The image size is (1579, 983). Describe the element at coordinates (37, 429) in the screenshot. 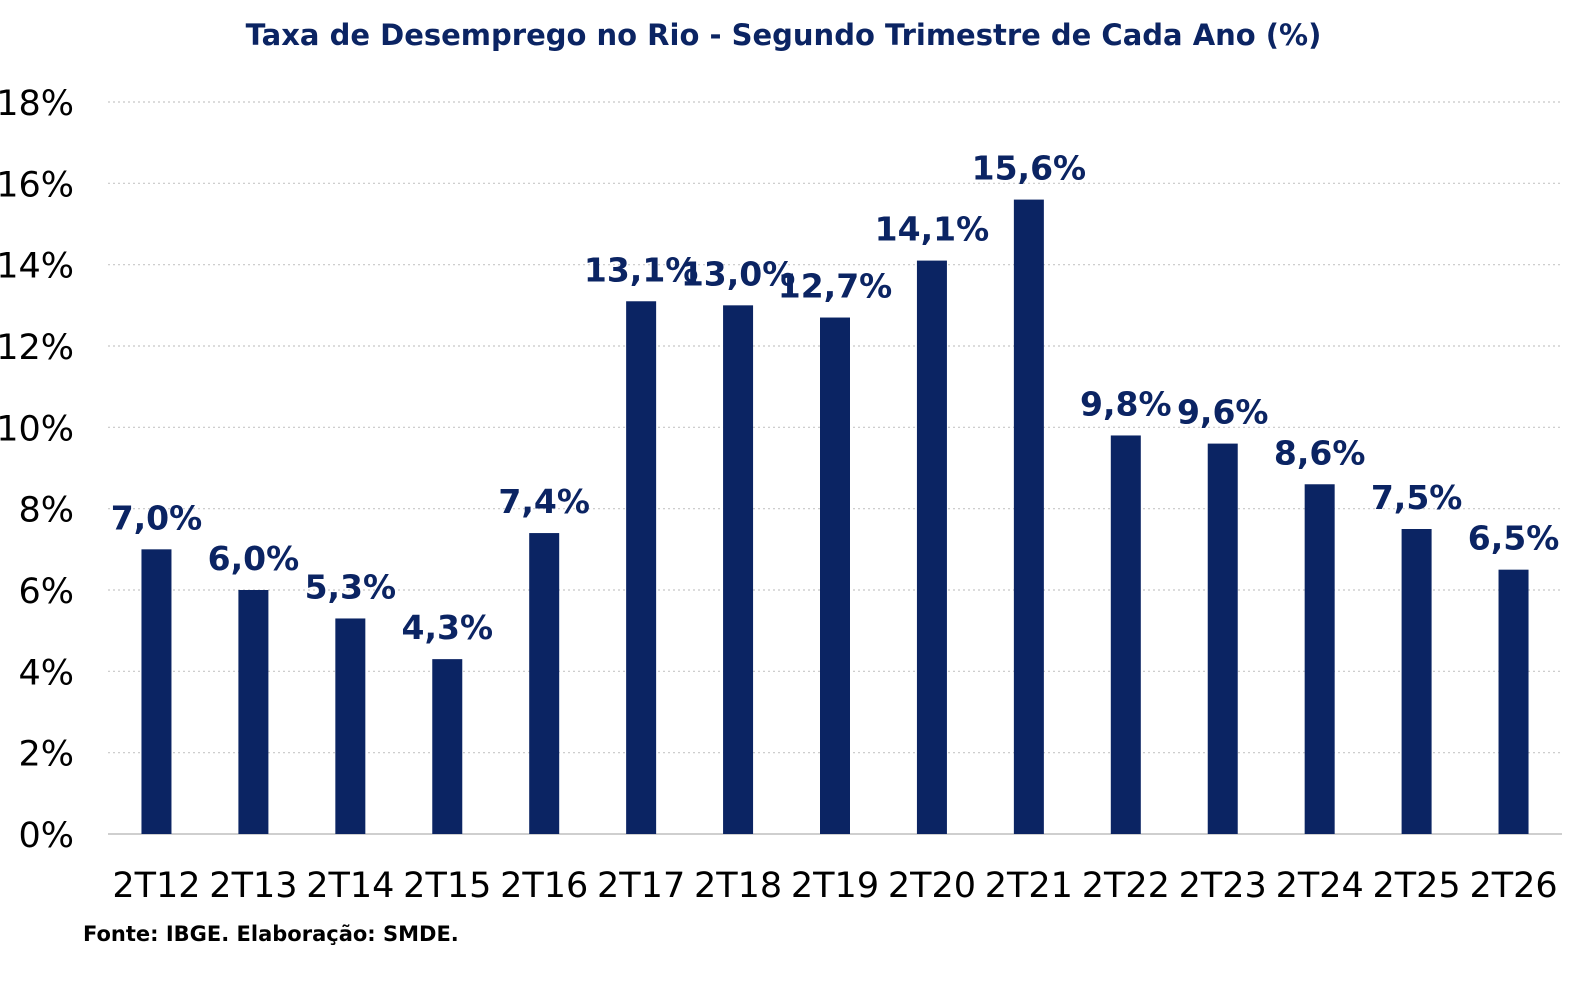

I see `y-tick-label: 10%` at that location.